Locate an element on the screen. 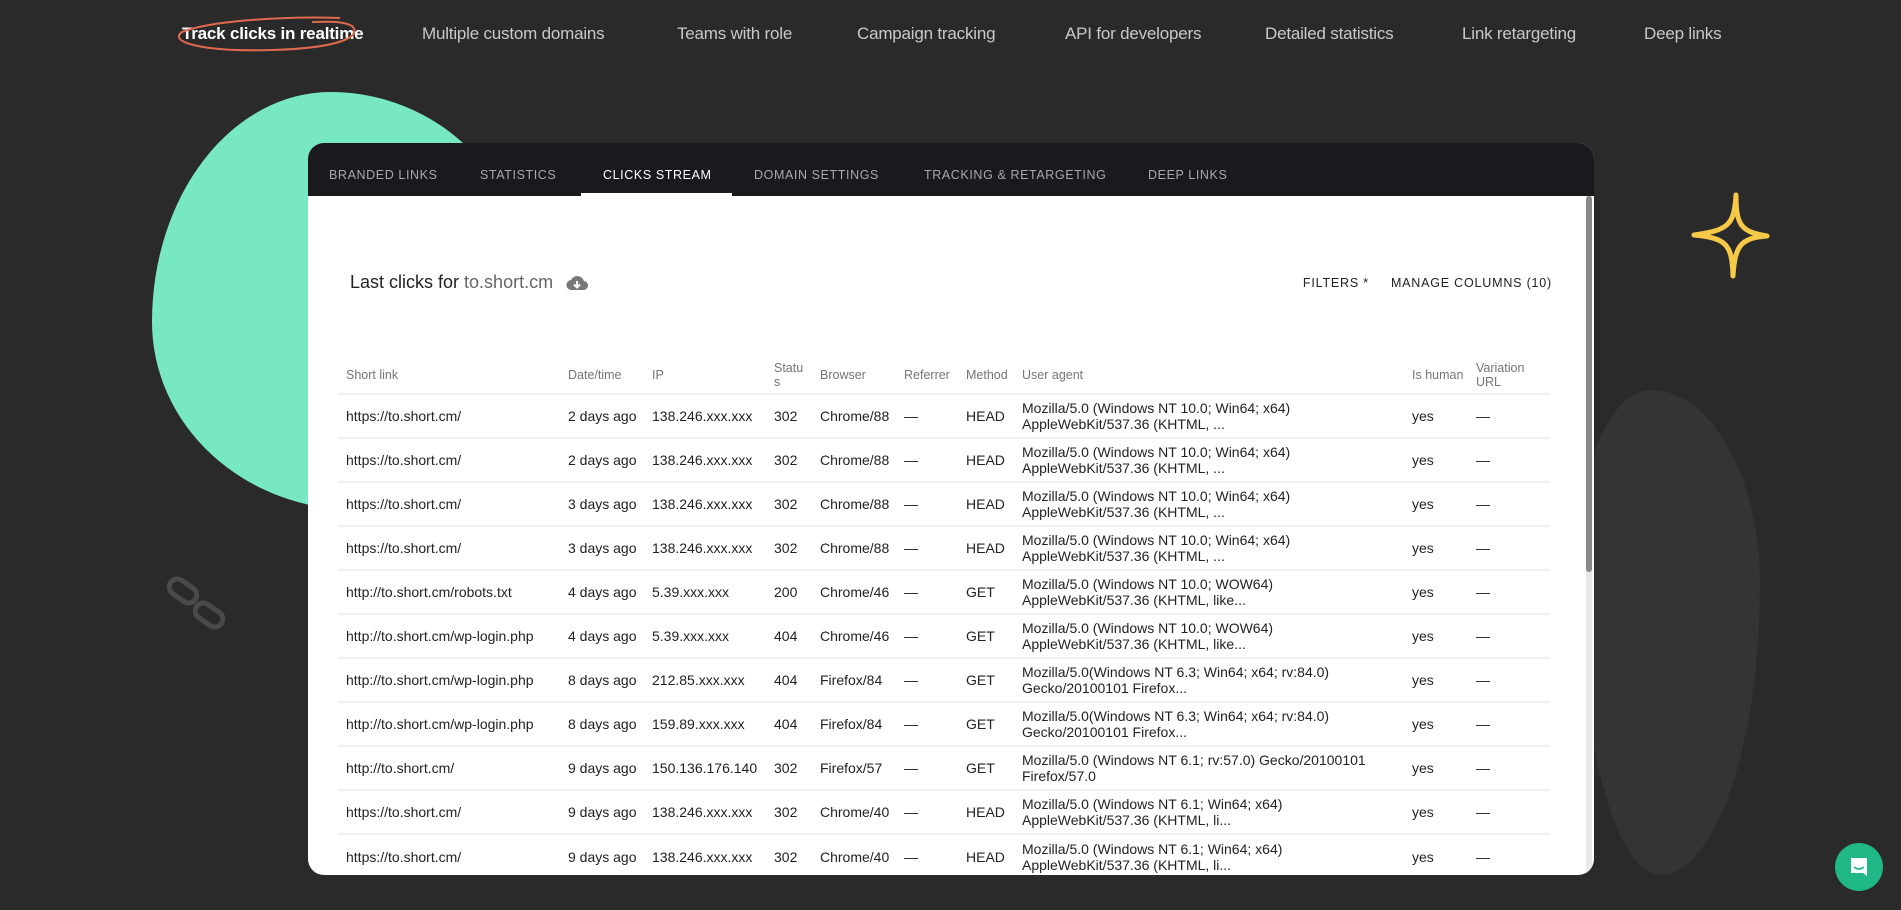 The image size is (1901, 910). column-header-short-link: Short link is located at coordinates (372, 374).